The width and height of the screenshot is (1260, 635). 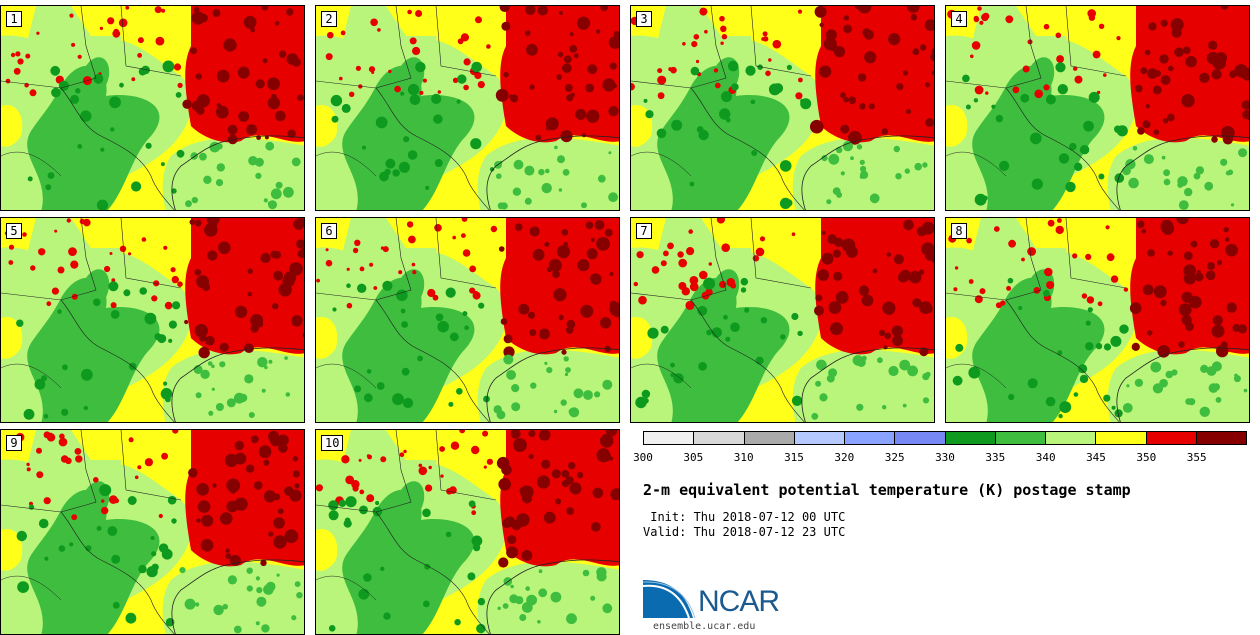 What do you see at coordinates (959, 231) in the screenshot?
I see `panel-number: 8` at bounding box center [959, 231].